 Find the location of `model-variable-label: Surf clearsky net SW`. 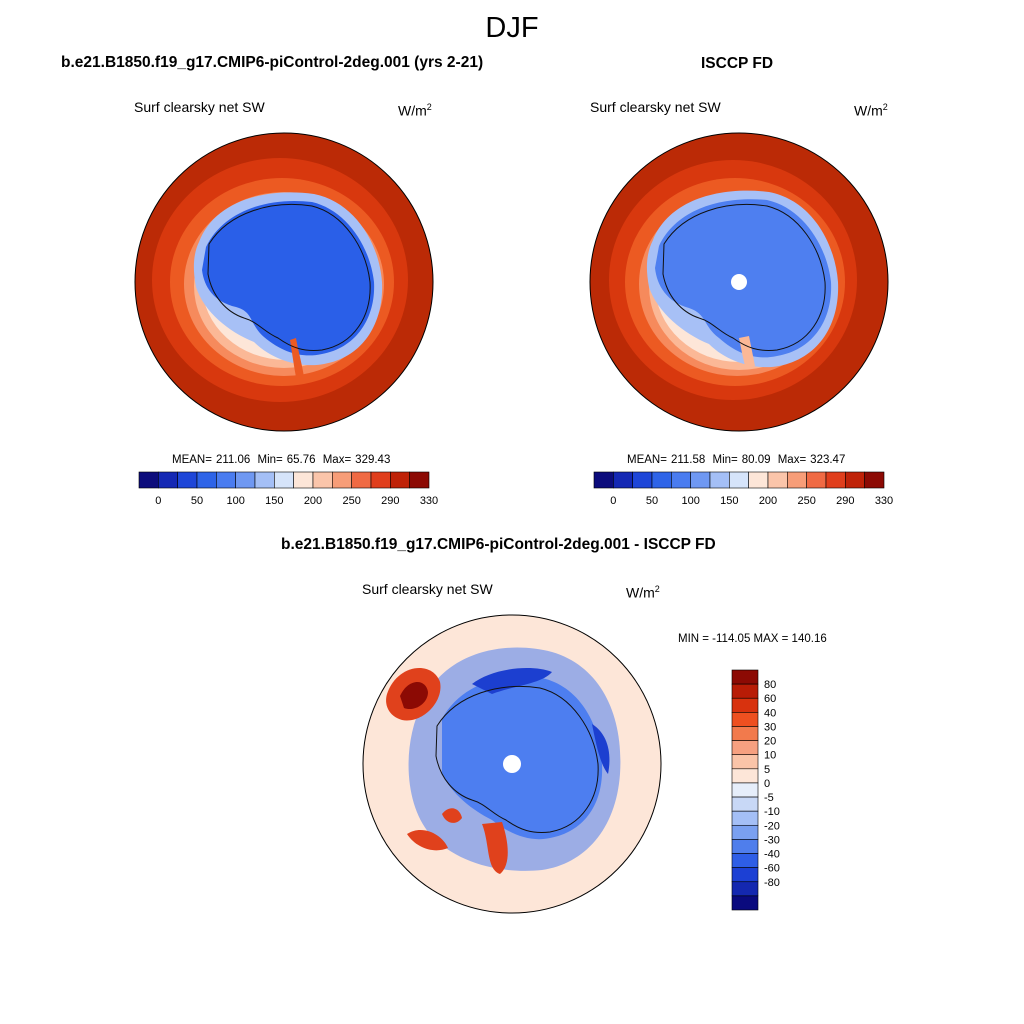

model-variable-label: Surf clearsky net SW is located at coordinates (199, 107).